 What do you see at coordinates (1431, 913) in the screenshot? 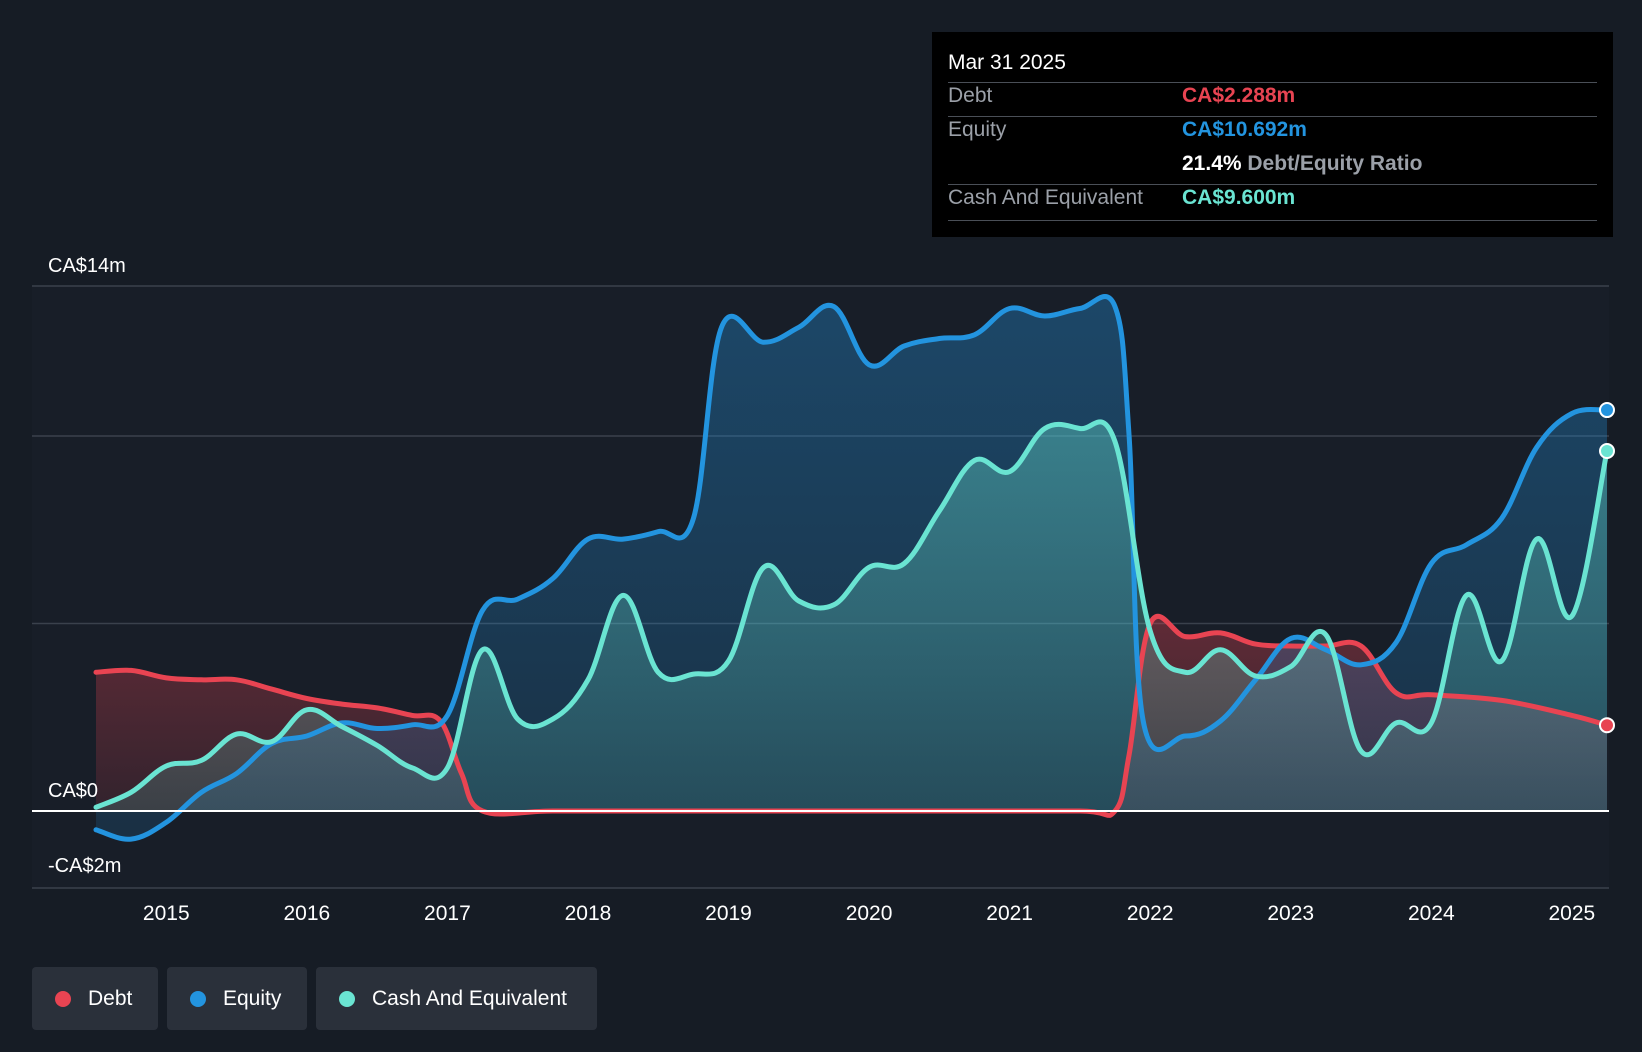
I see `x-axis-tick-label: 2024` at bounding box center [1431, 913].